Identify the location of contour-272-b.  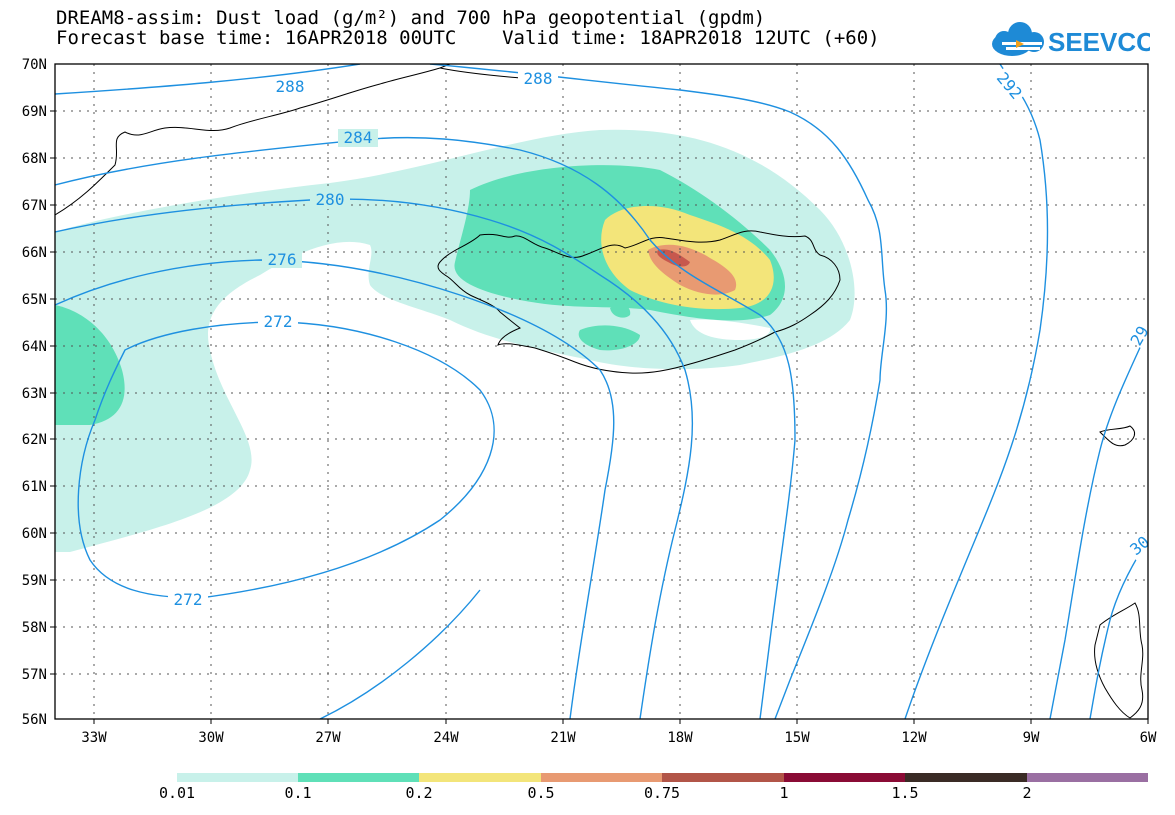
(400, 654).